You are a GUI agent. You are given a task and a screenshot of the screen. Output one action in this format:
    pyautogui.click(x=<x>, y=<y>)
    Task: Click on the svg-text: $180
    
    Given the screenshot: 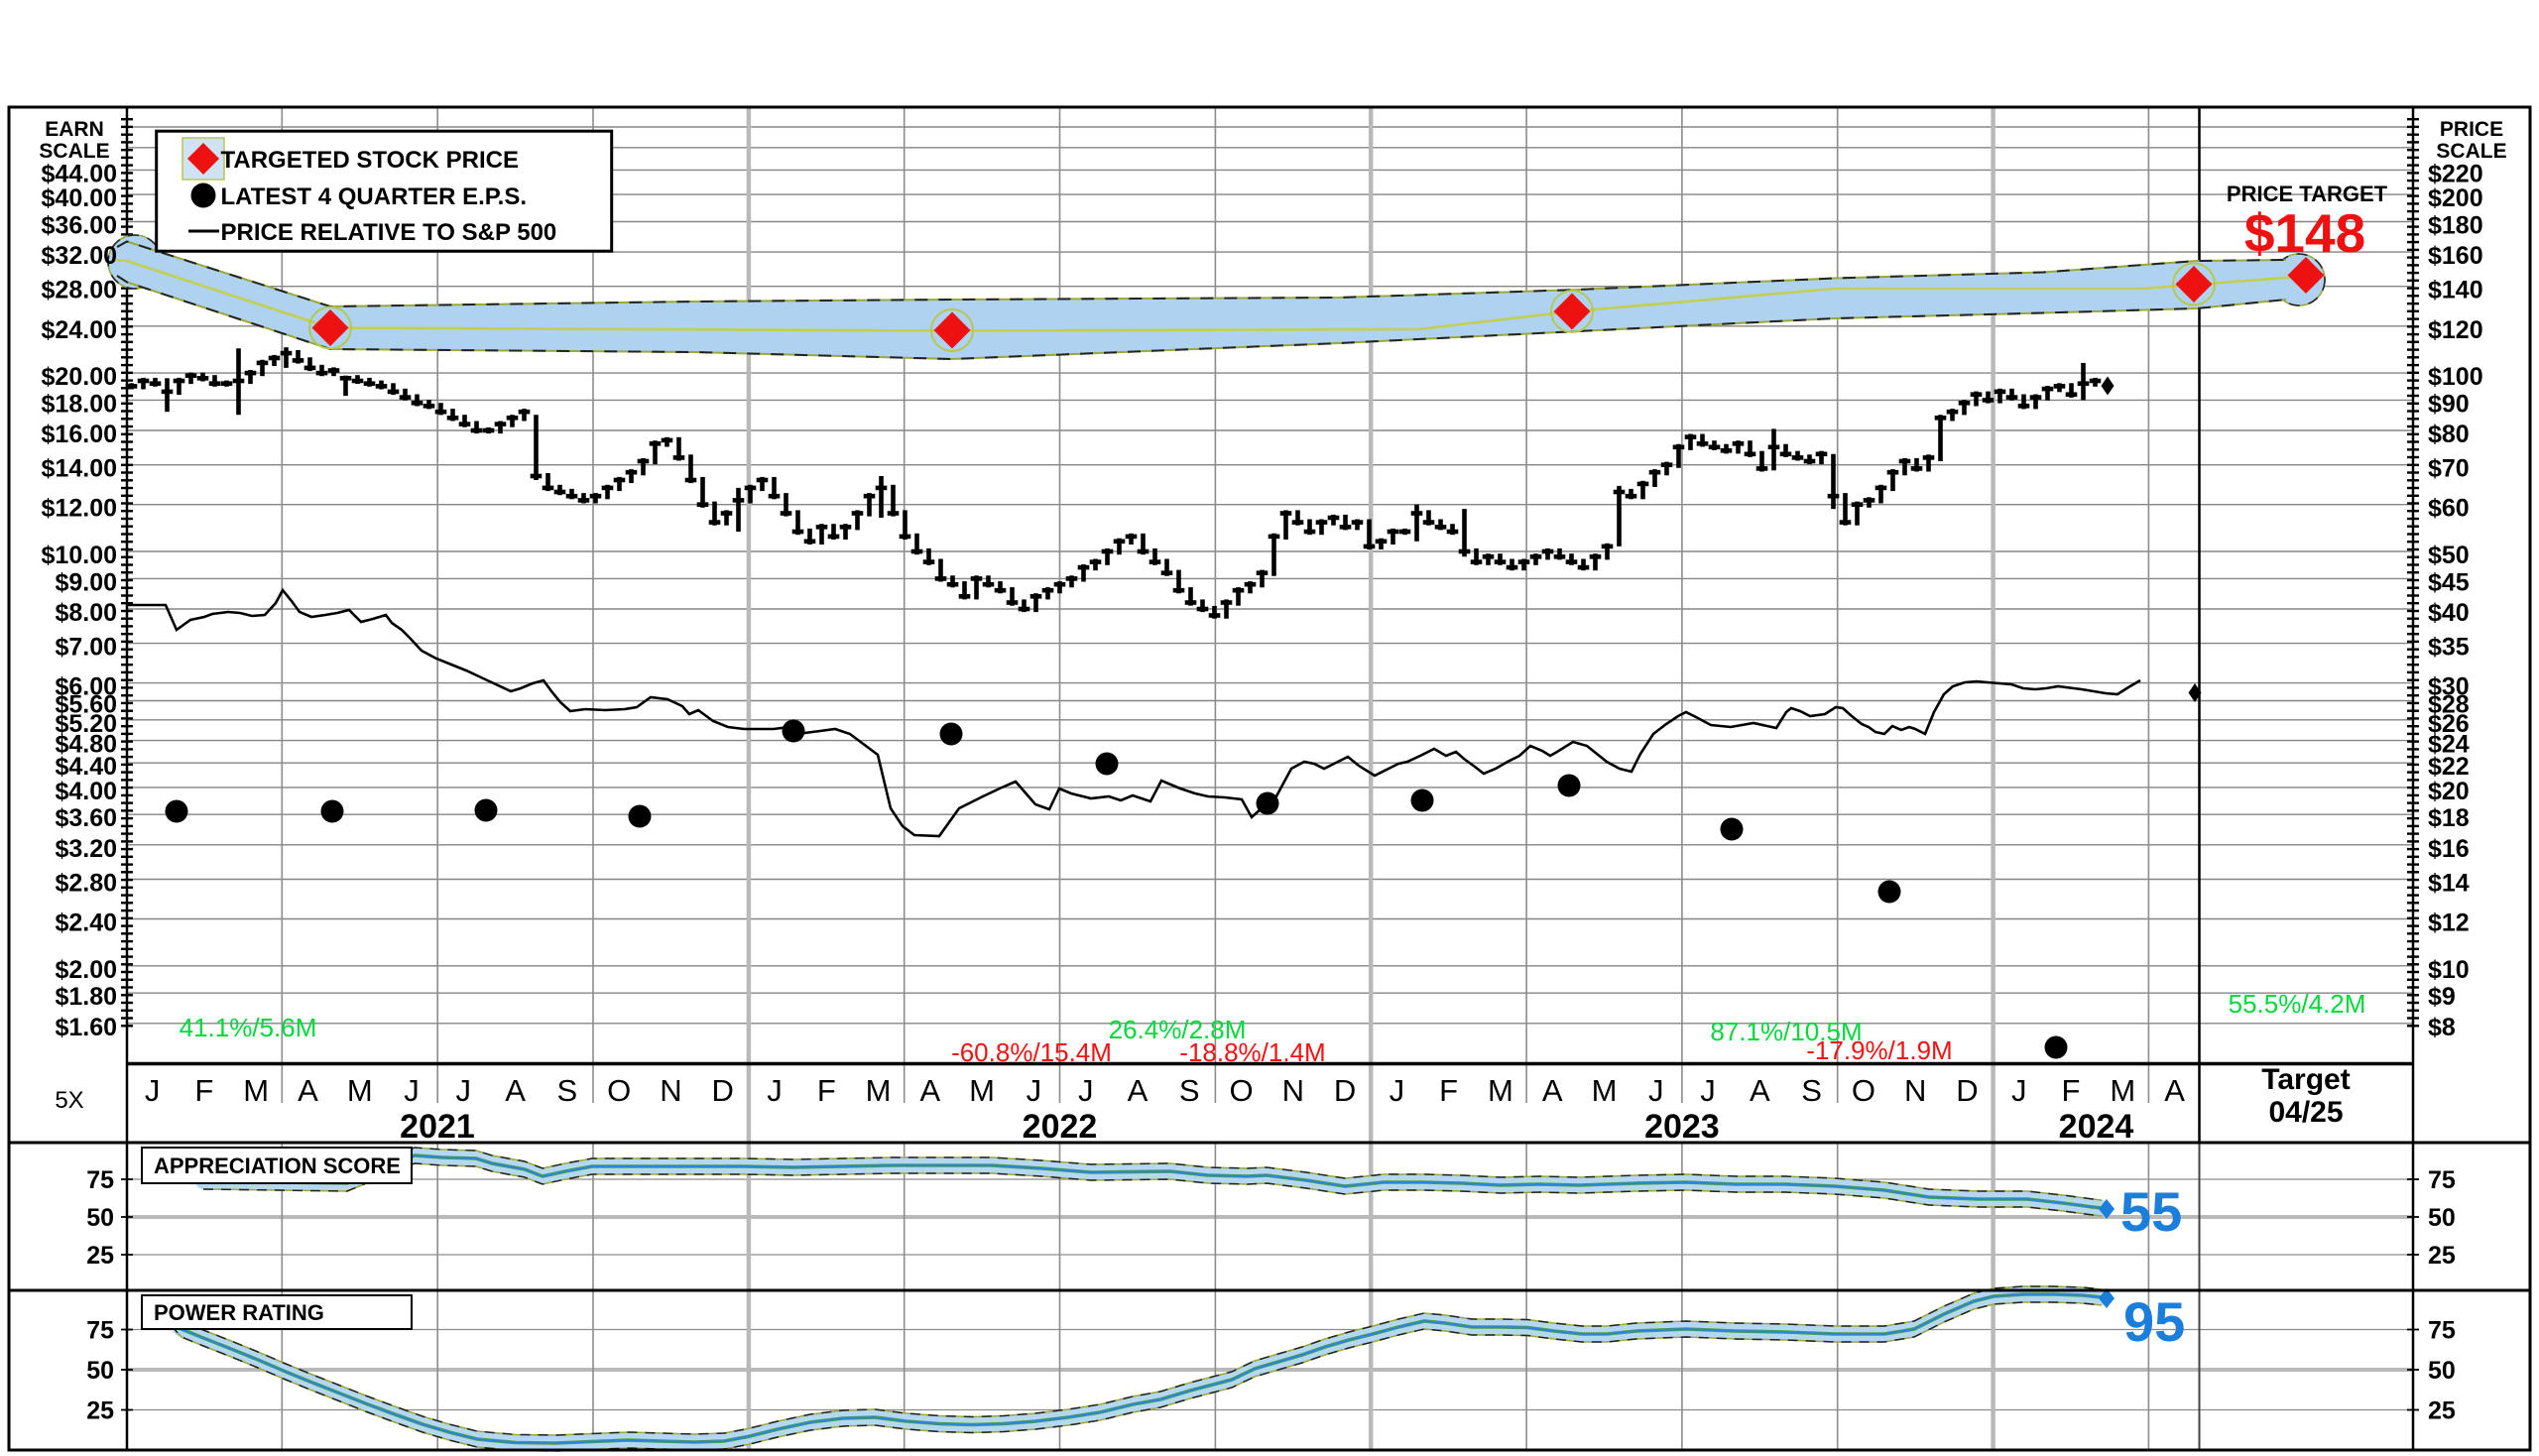 What is the action you would take?
    pyautogui.click(x=2456, y=226)
    